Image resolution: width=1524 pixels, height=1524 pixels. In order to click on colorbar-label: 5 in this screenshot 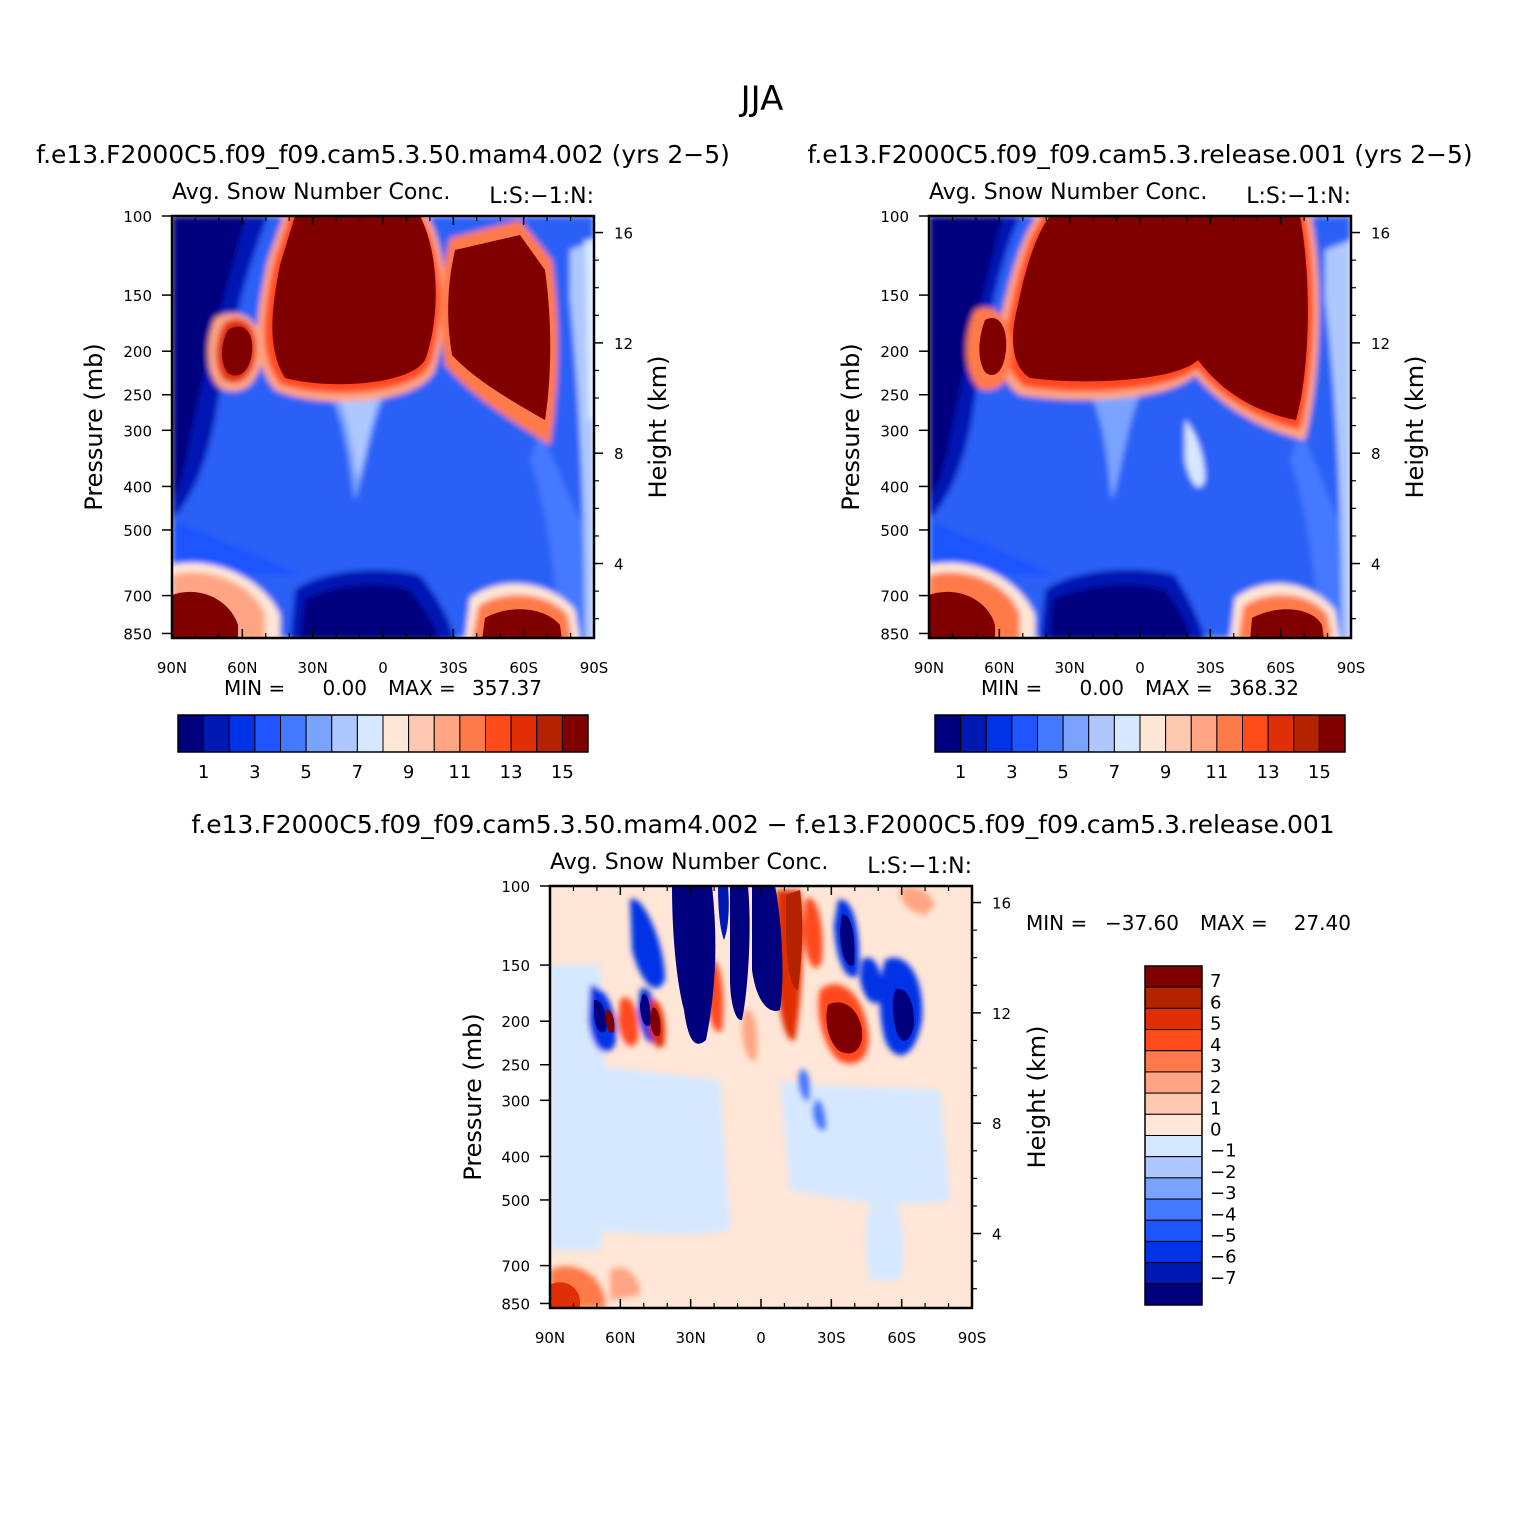, I will do `click(1062, 772)`.